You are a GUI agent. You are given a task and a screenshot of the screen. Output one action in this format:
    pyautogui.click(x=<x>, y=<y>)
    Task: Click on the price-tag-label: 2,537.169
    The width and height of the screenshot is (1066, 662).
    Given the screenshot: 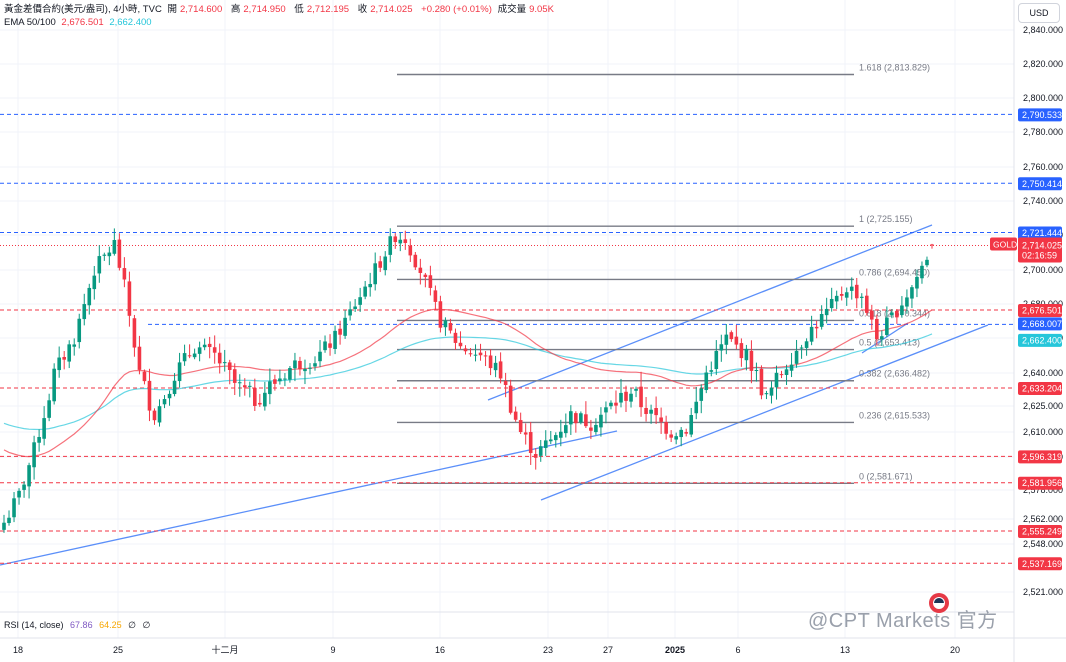 What is the action you would take?
    pyautogui.click(x=1042, y=564)
    